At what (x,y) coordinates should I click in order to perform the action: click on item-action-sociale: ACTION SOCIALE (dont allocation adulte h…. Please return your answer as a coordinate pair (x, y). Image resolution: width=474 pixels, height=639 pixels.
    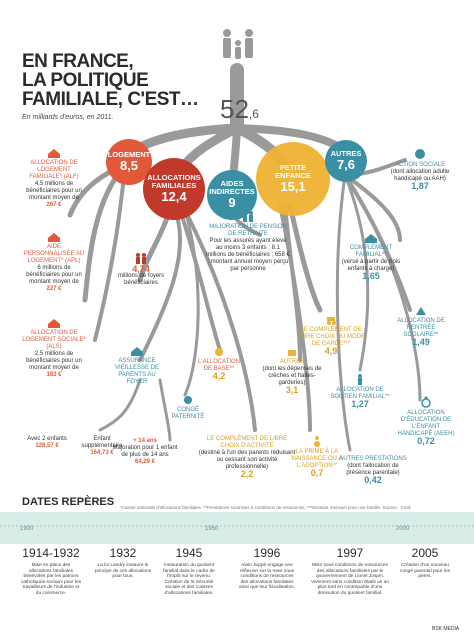
    Looking at the image, I should click on (420, 169).